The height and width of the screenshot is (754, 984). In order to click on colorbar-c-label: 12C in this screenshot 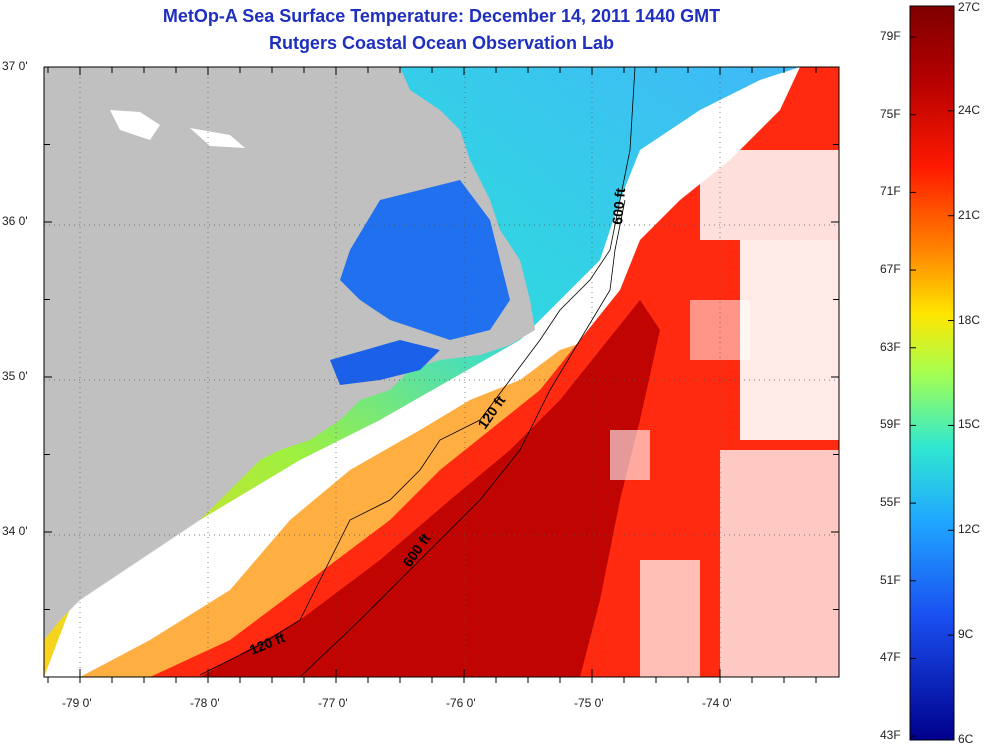, I will do `click(969, 529)`.